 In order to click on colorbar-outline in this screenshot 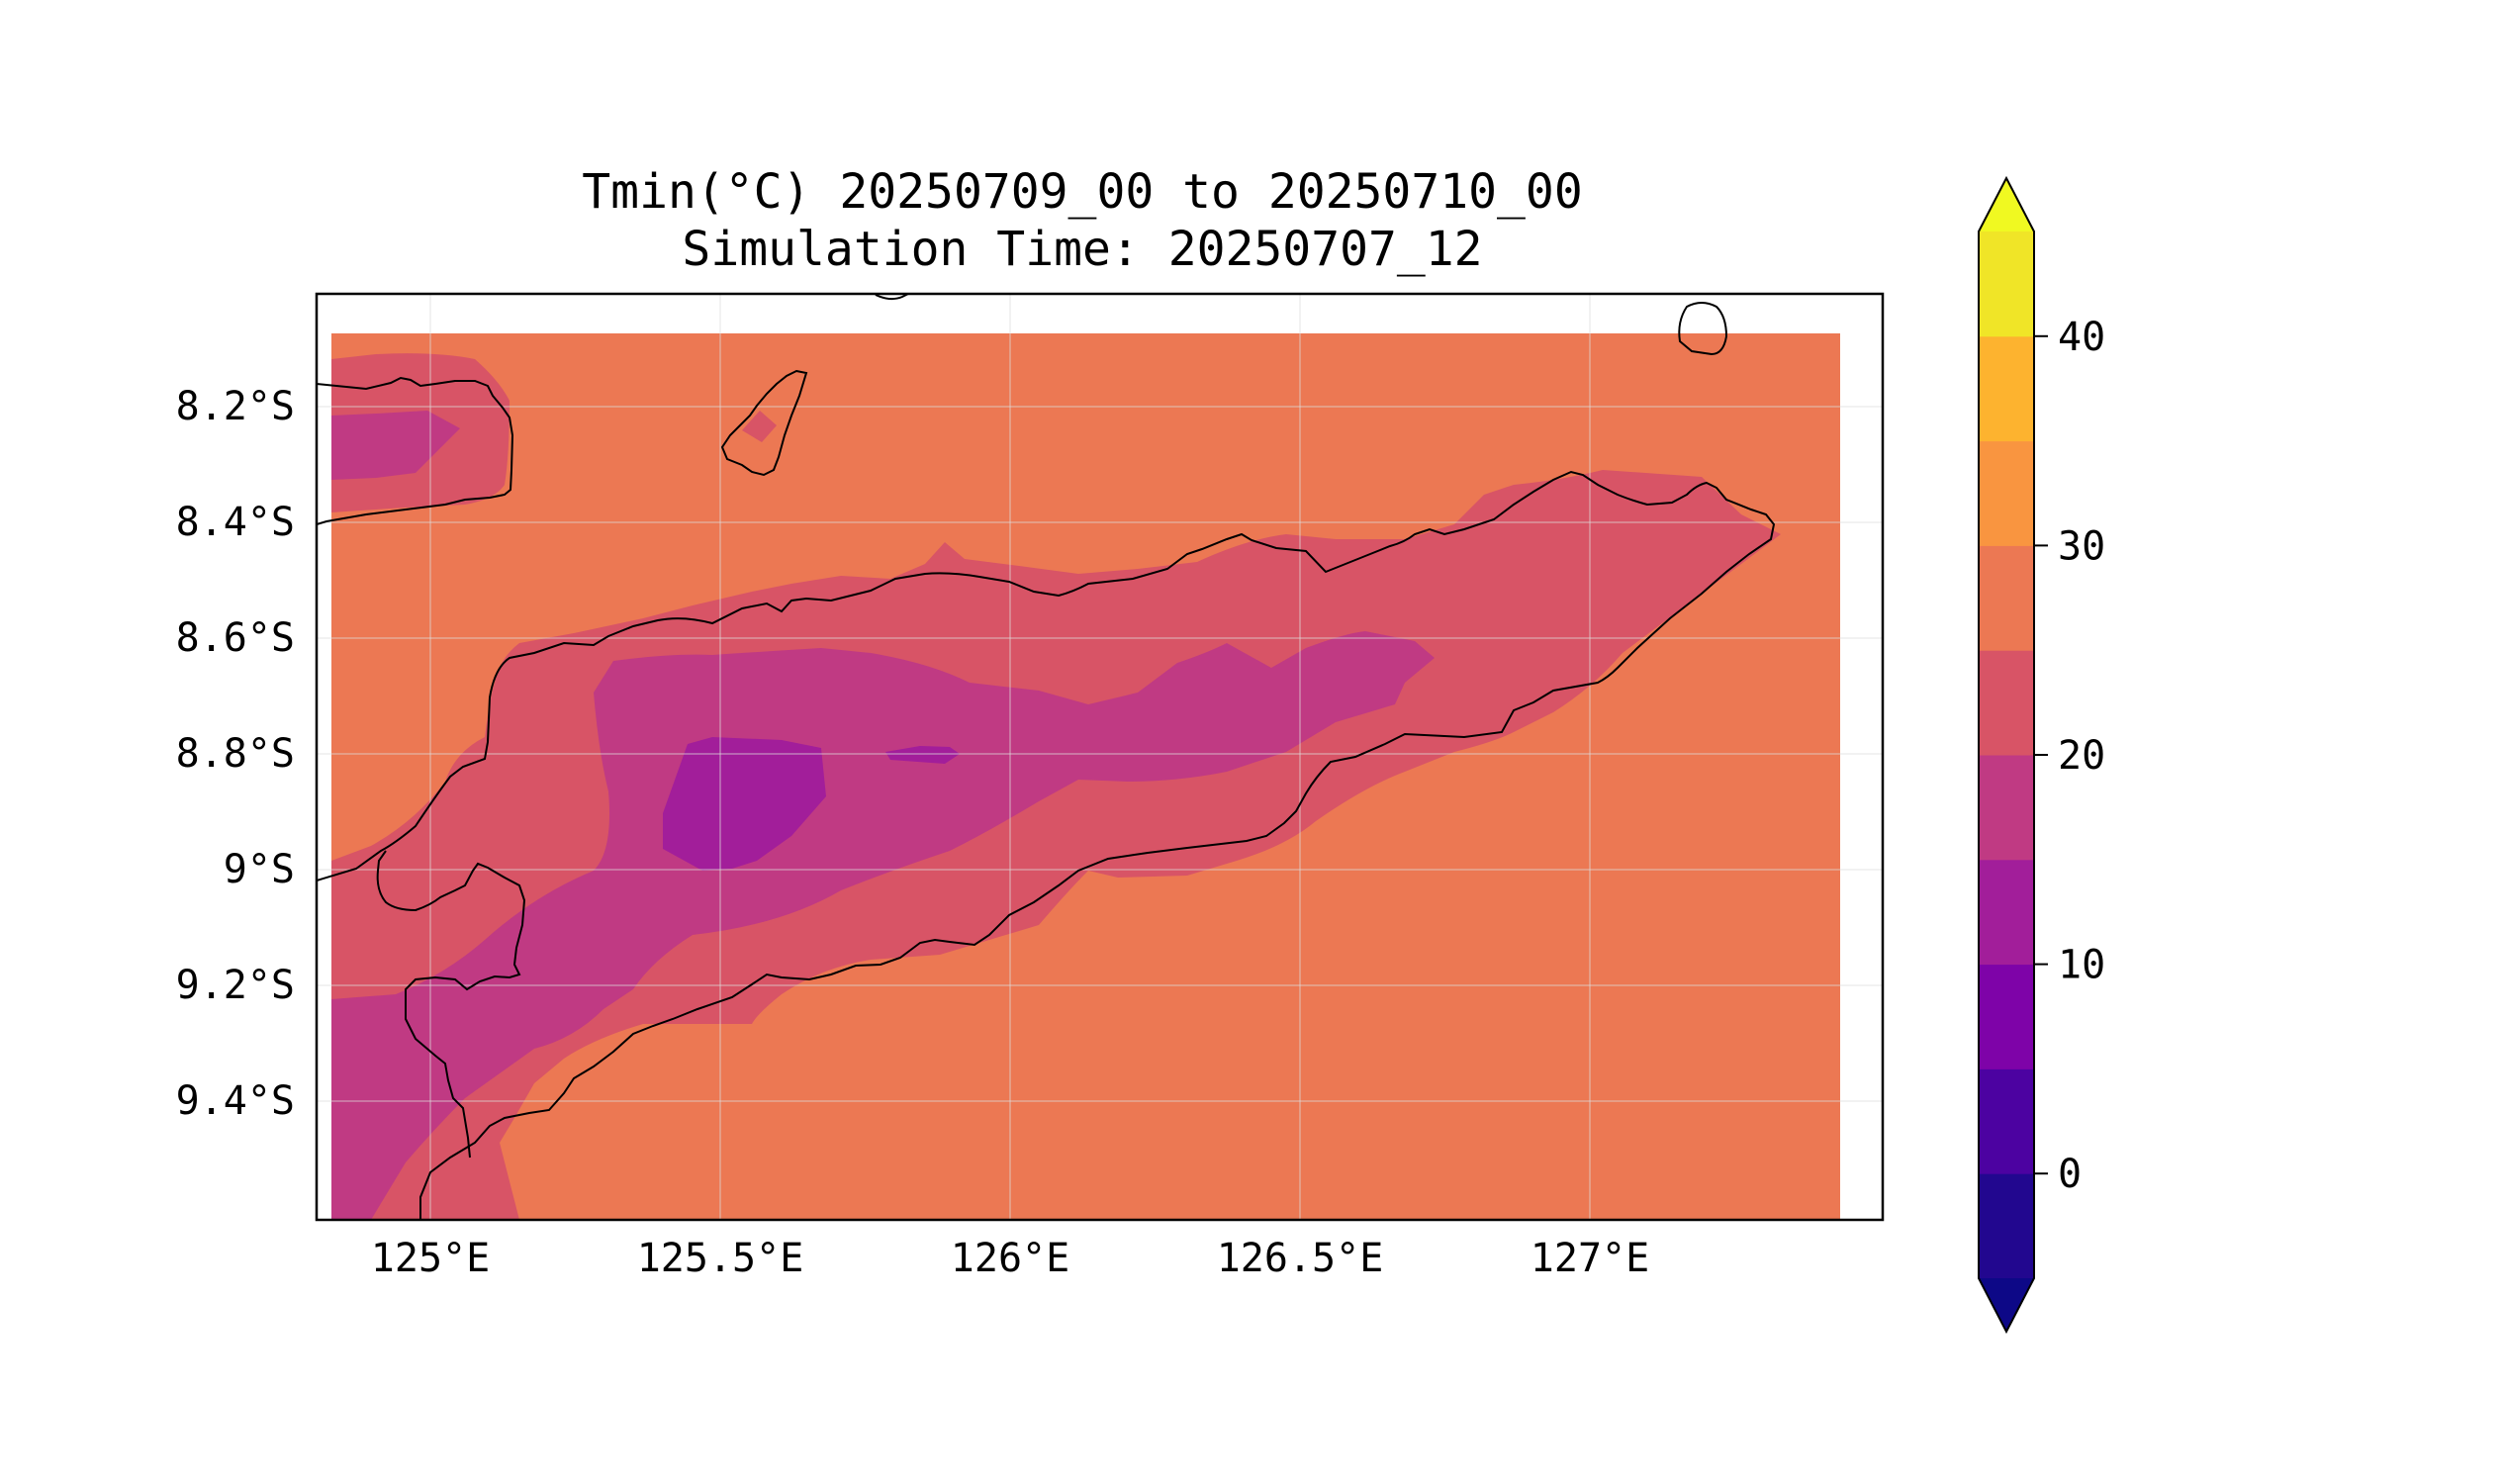, I will do `click(2006, 755)`.